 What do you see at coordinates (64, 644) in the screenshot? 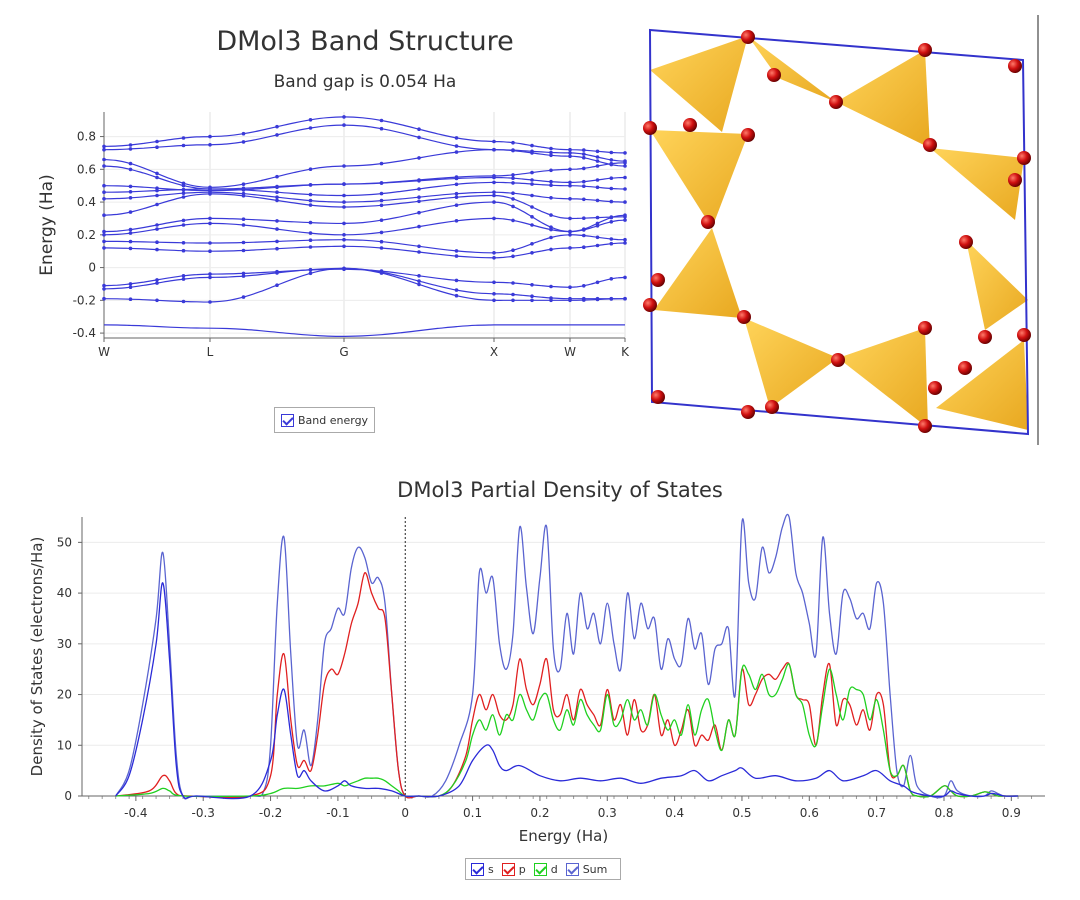
I see `y-tick-label: 30` at bounding box center [64, 644].